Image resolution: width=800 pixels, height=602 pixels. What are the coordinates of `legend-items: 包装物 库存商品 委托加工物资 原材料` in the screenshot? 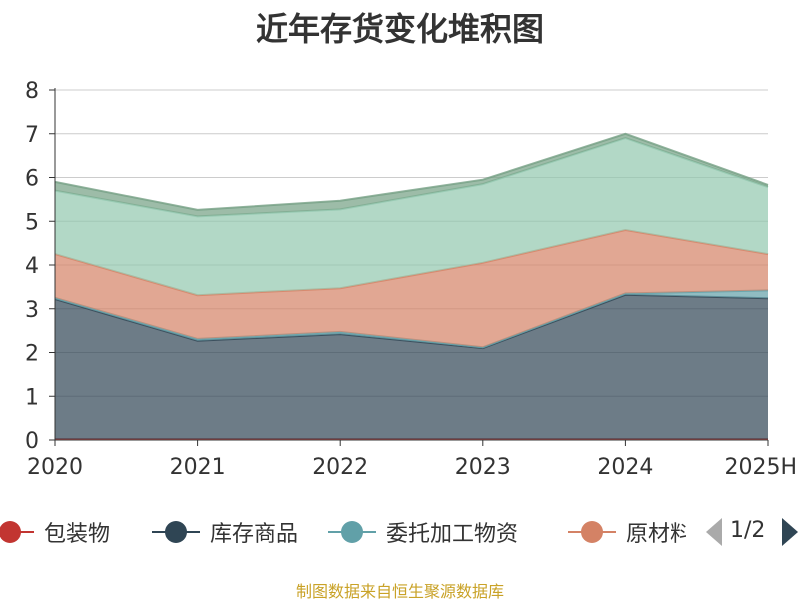 It's located at (343, 532).